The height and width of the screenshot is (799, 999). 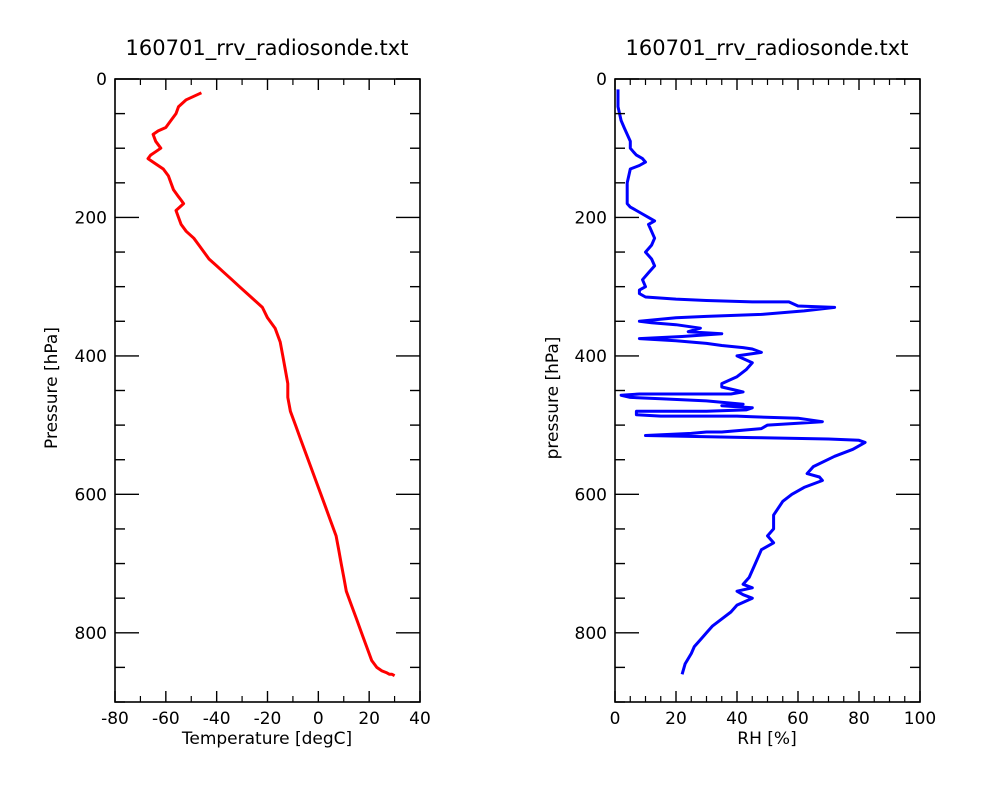 I want to click on x-tick-label: 100, so click(x=920, y=719).